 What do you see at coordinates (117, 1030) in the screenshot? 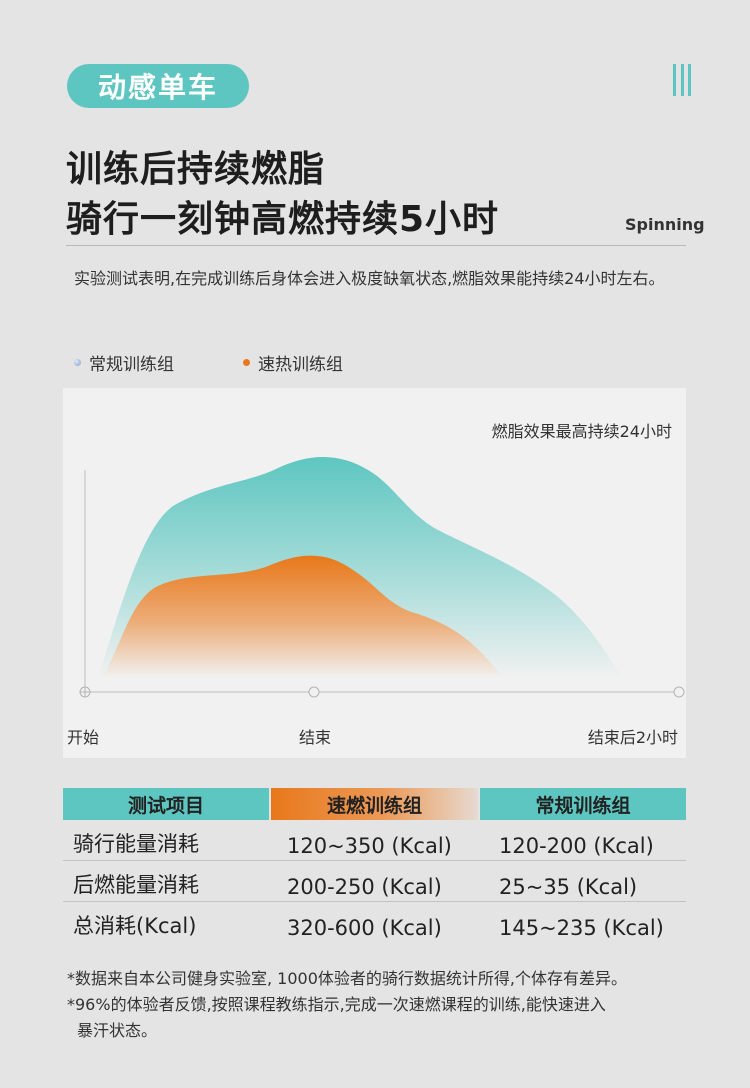
I see `footnote-2-cont: 暴汗状态。` at bounding box center [117, 1030].